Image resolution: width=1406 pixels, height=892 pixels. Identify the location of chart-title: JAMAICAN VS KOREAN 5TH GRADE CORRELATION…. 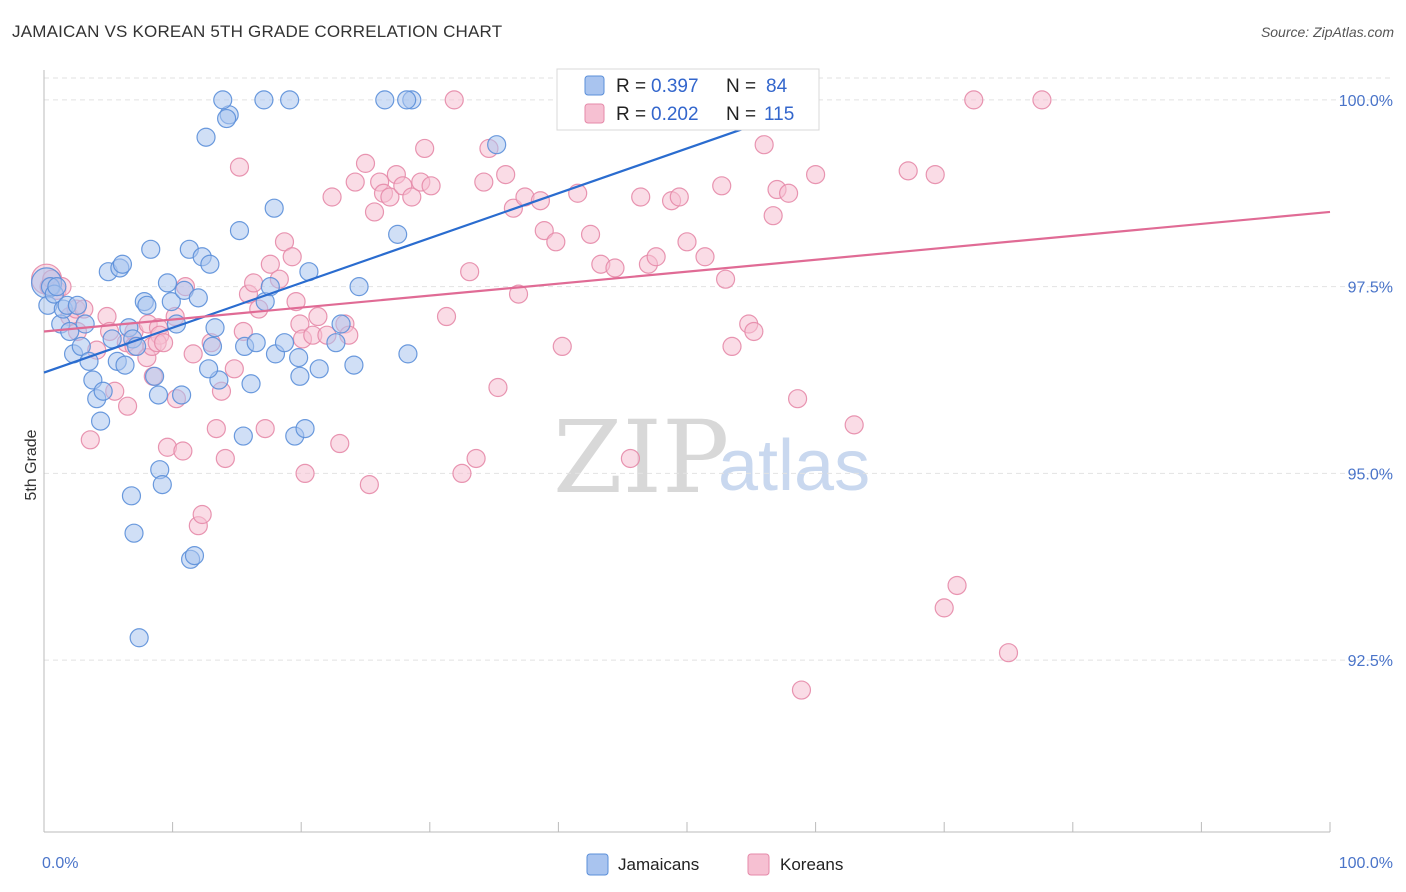
(257, 31).